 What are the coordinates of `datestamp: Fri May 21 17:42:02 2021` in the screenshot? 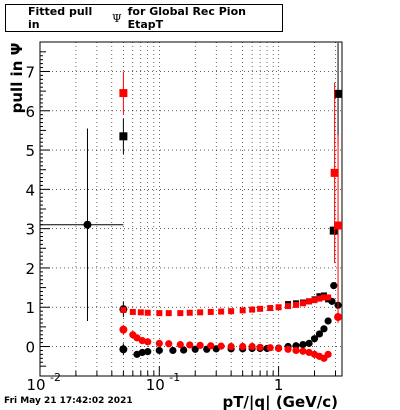 It's located at (68, 401).